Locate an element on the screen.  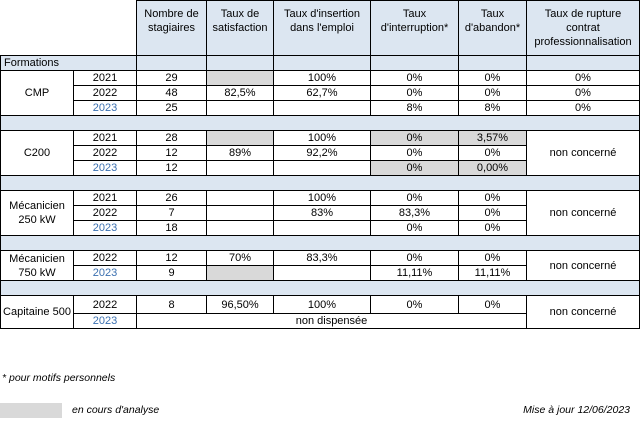
table-row: C200 2021 28 100% 0% 3,57% non concerné is located at coordinates (320, 153).